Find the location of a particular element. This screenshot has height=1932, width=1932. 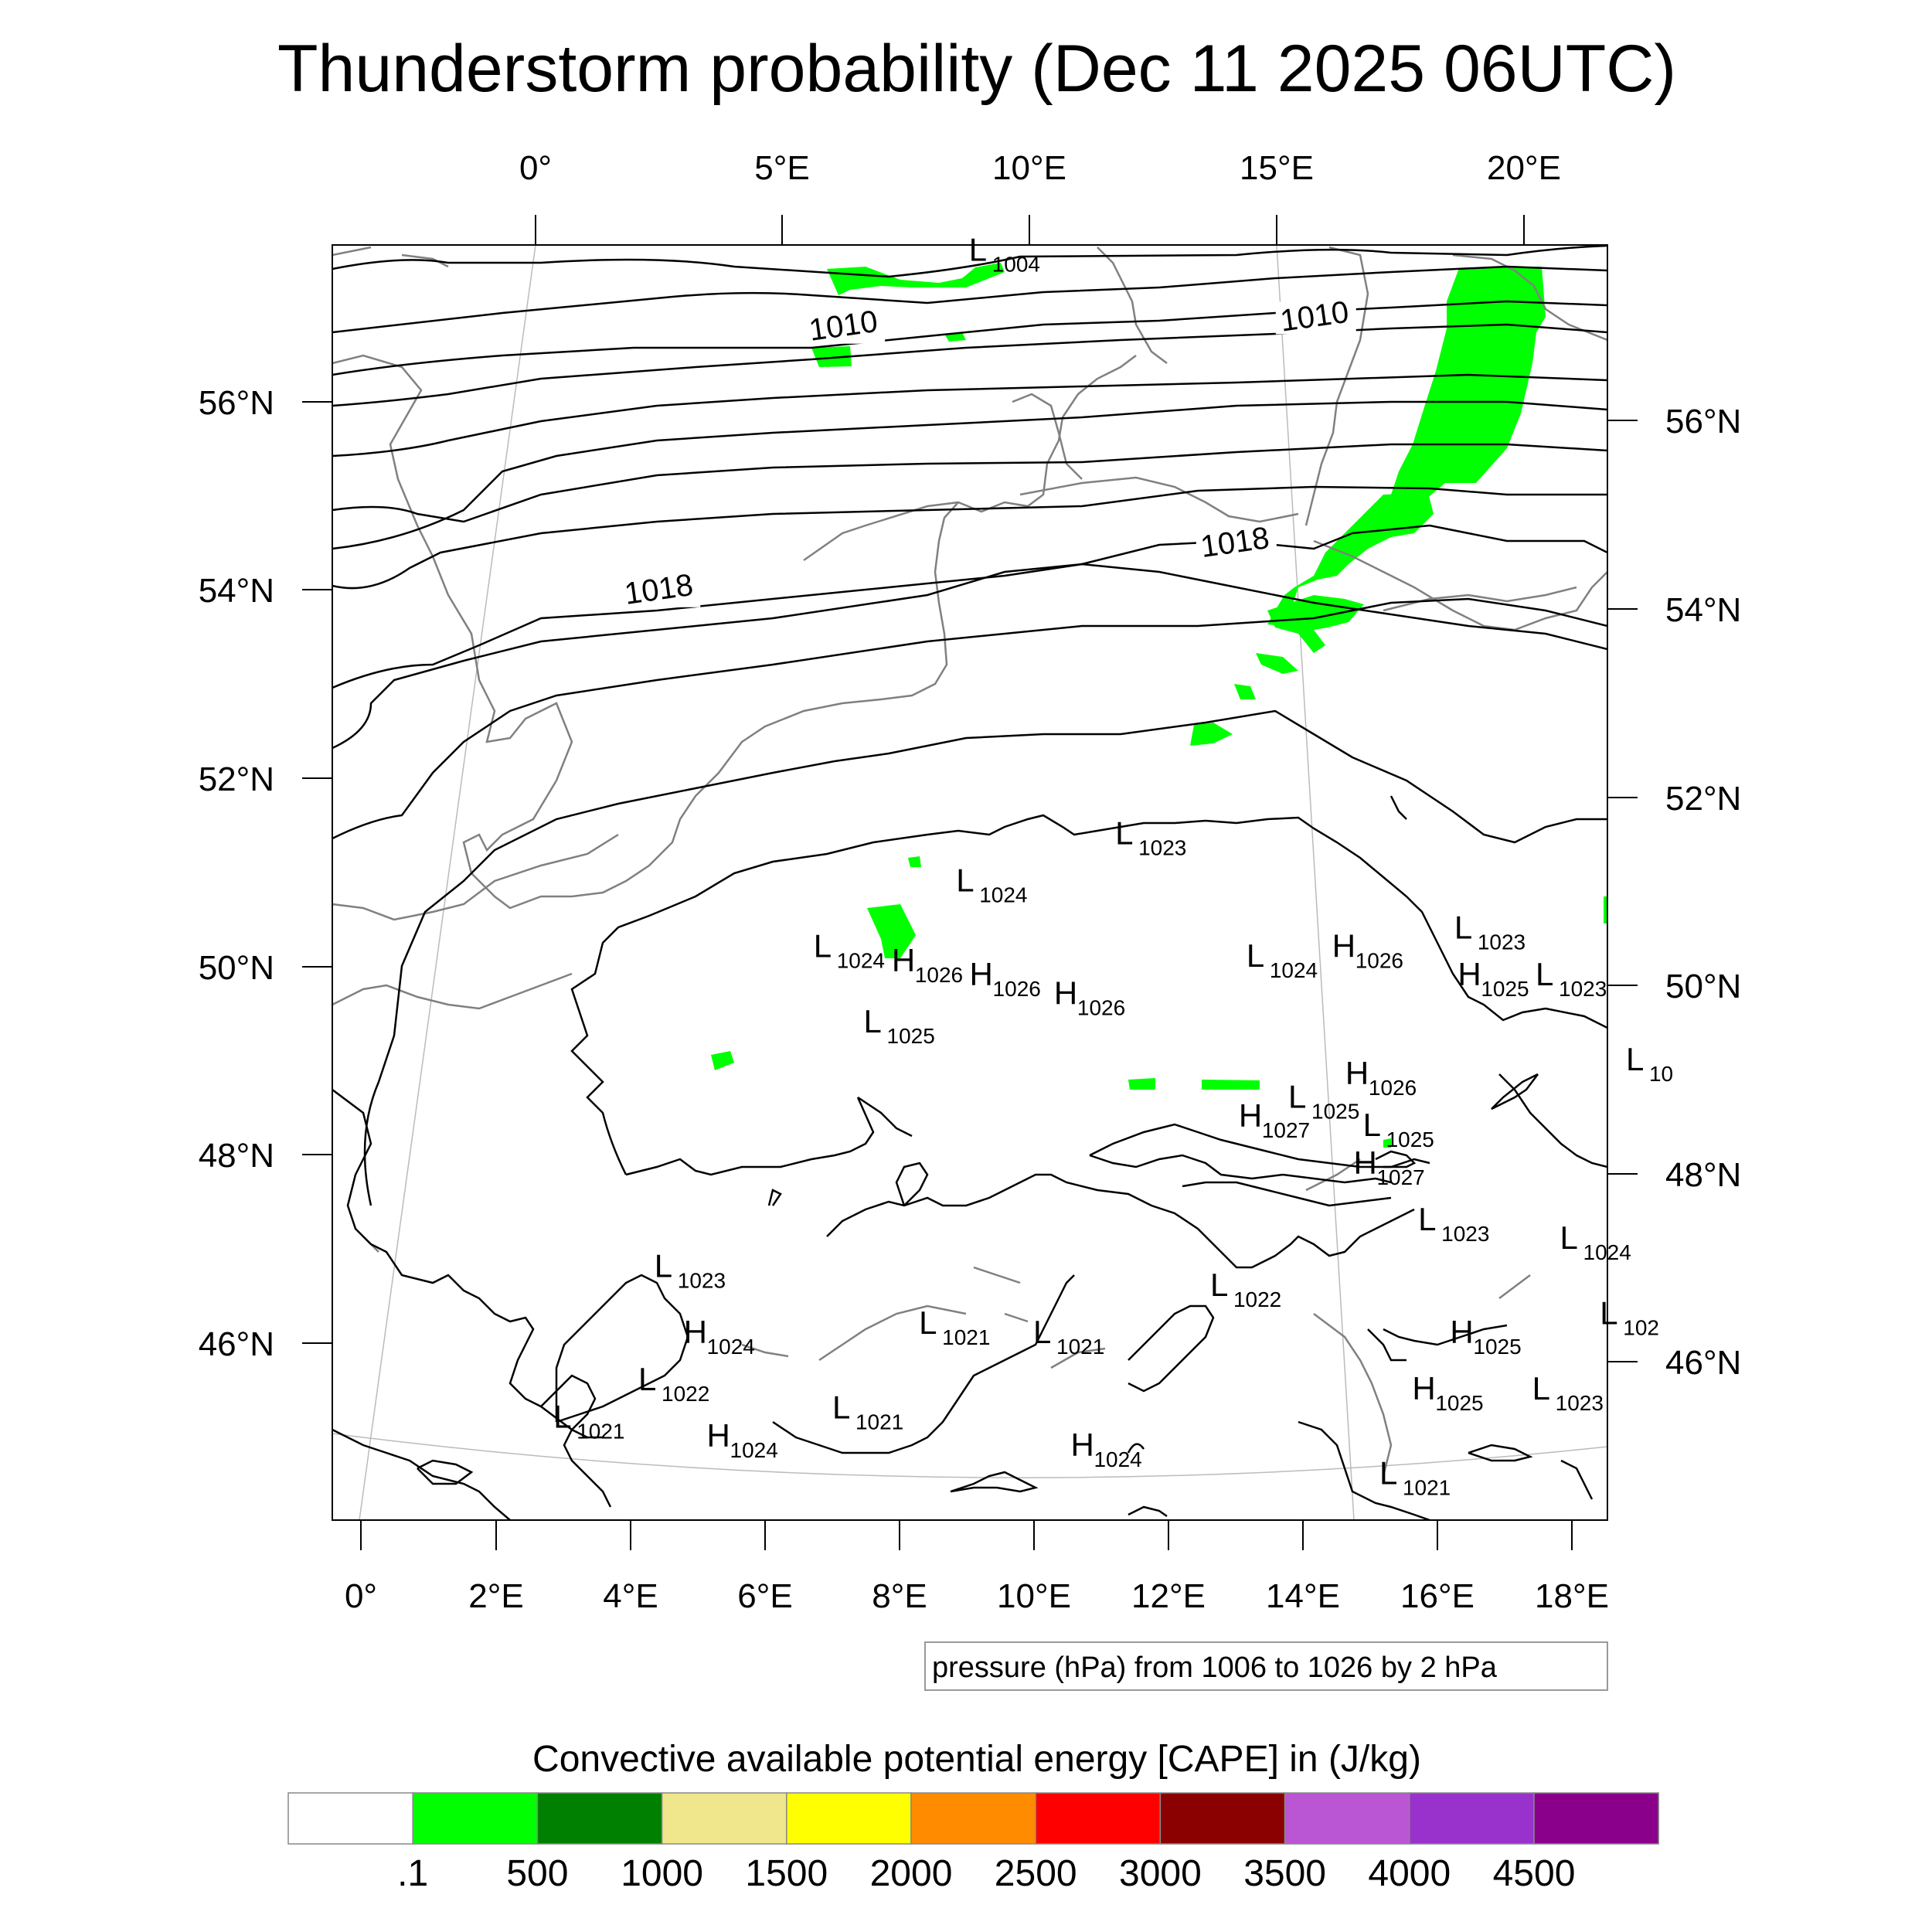

left-lat-label: 56°N is located at coordinates (237, 403).